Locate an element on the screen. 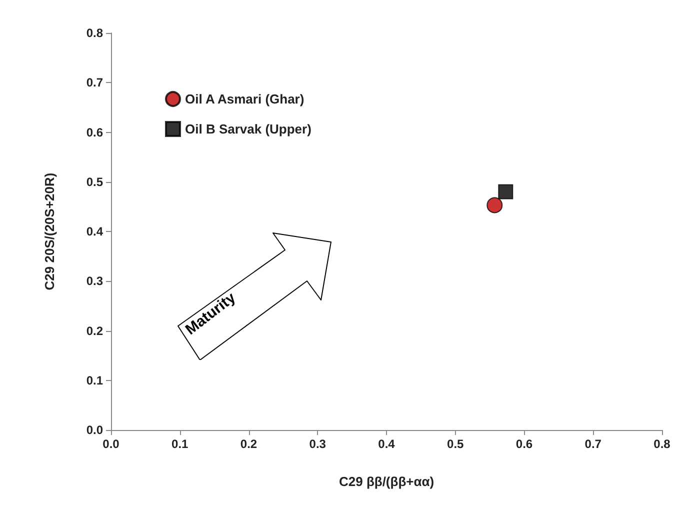 Image resolution: width=677 pixels, height=509 pixels. y-tick-label: 0.3 is located at coordinates (95, 281).